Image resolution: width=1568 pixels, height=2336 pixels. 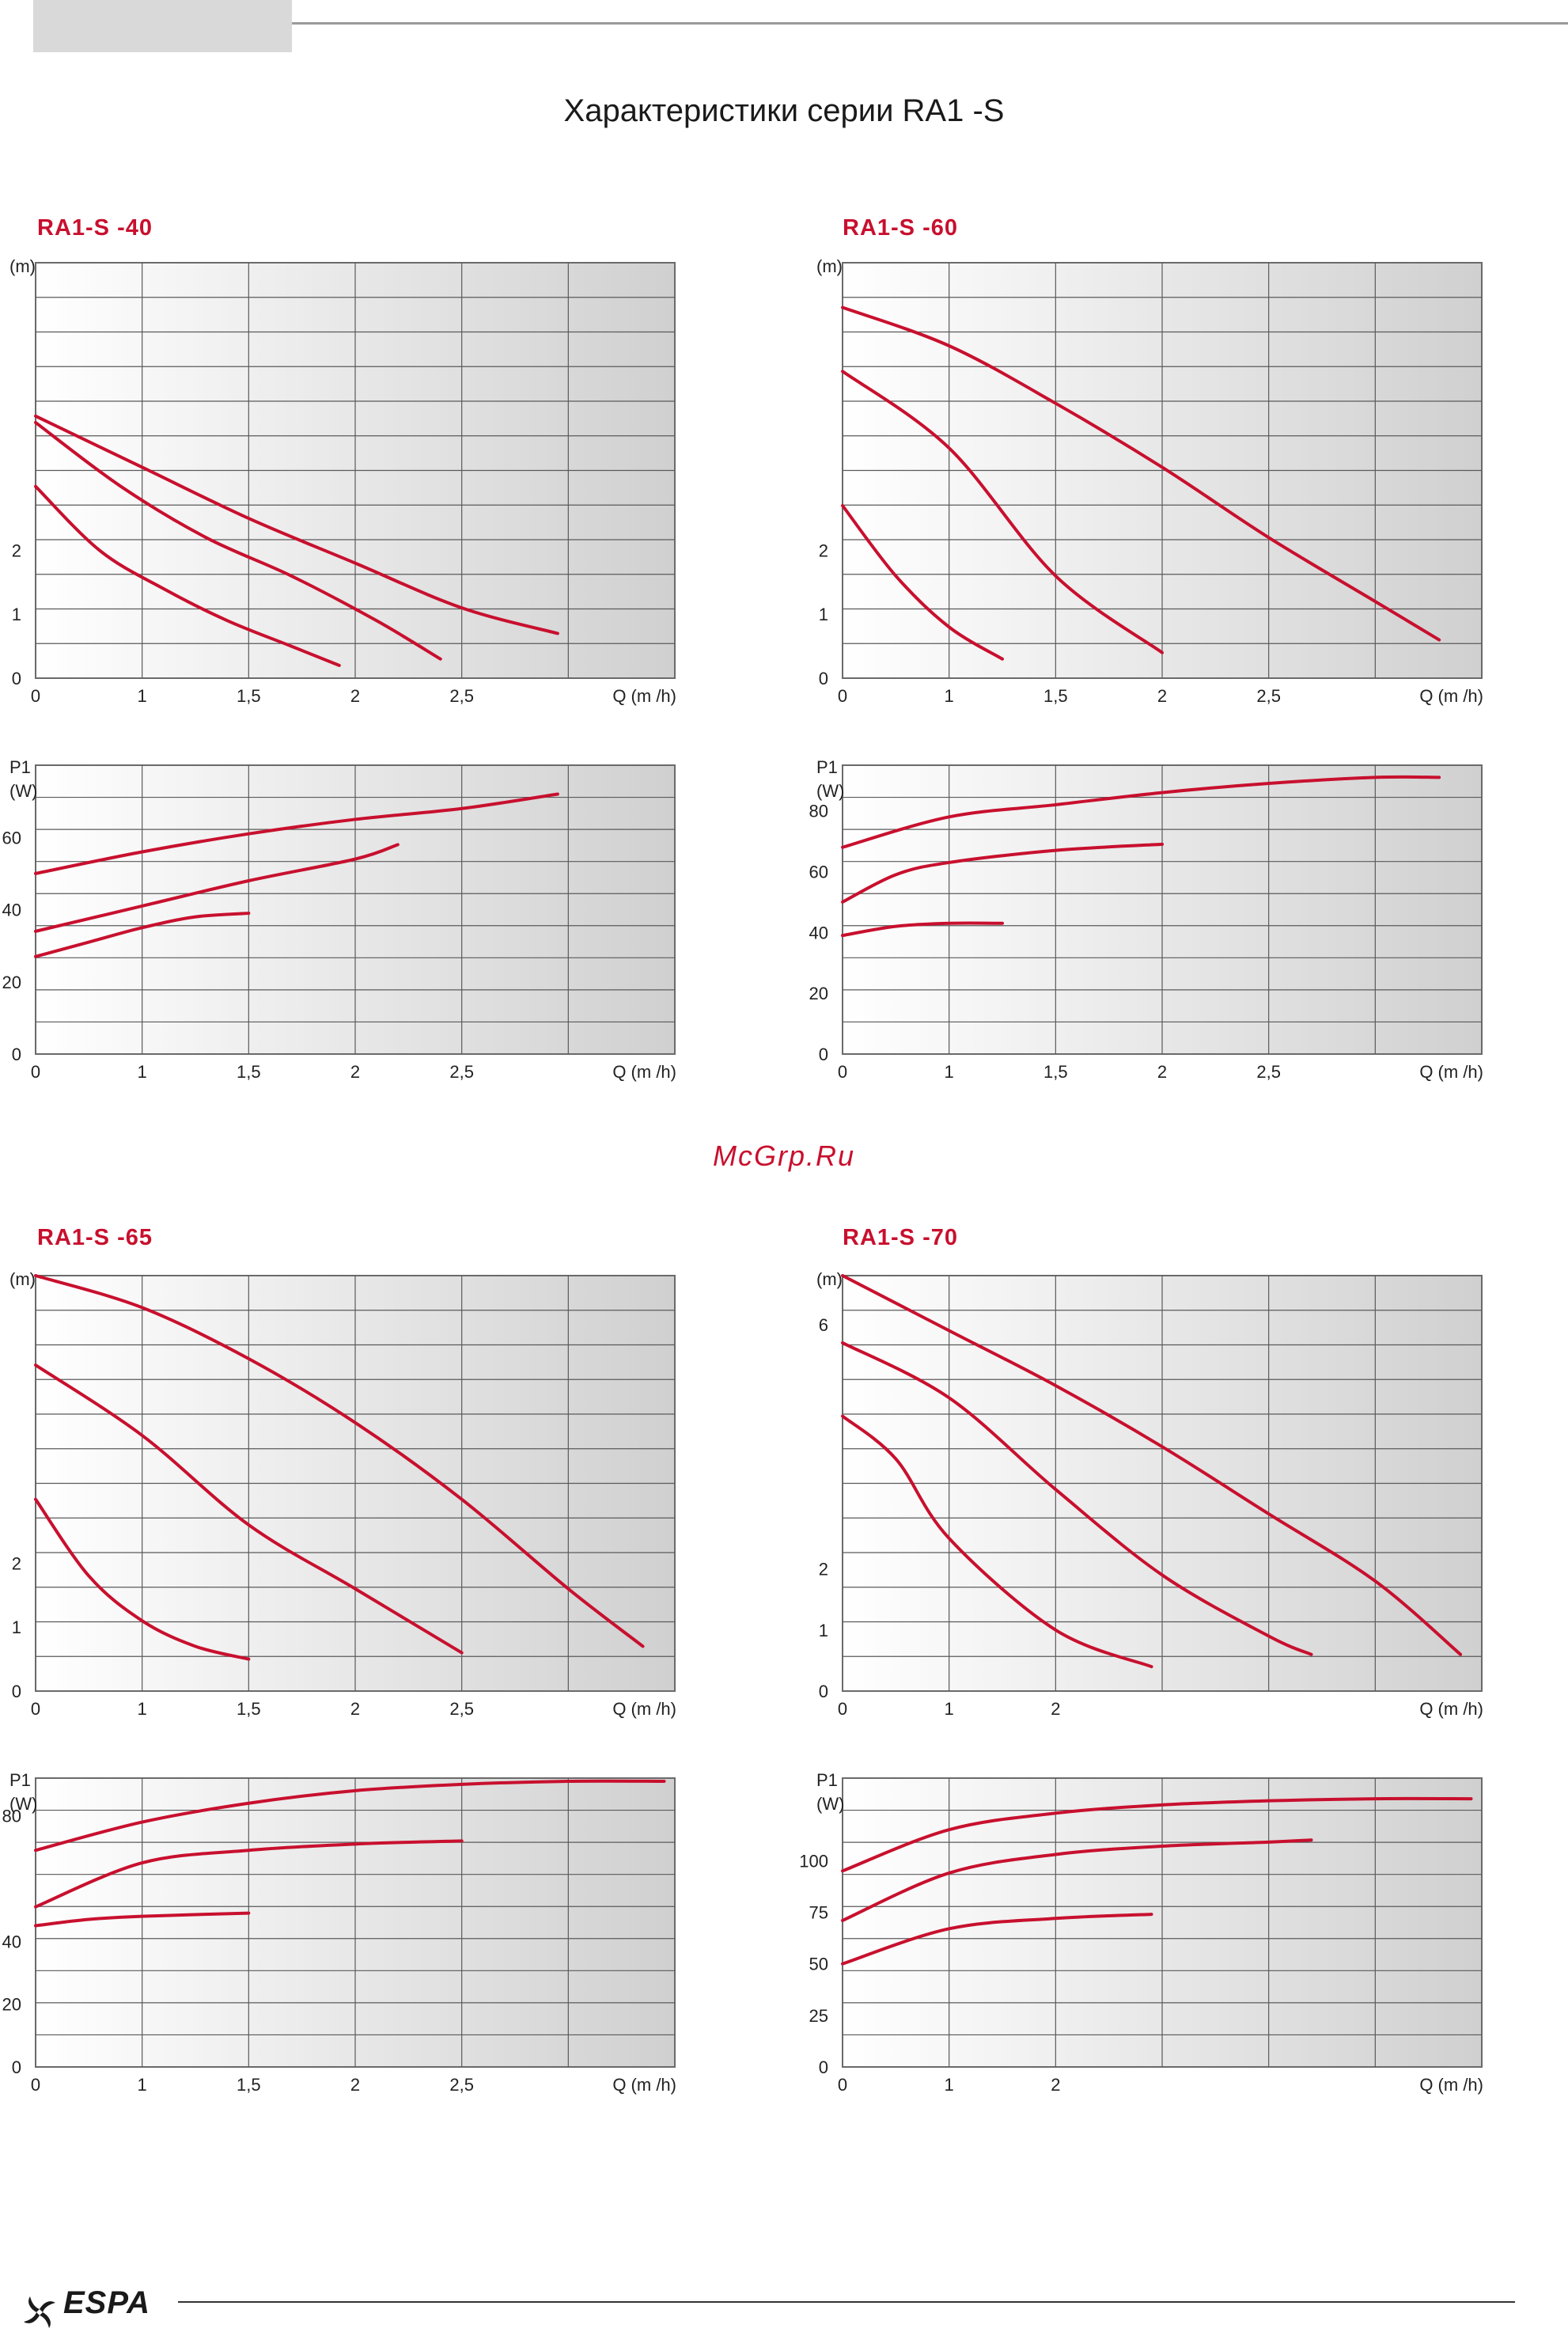 What do you see at coordinates (39, 2312) in the screenshot?
I see `espa-logo-icon` at bounding box center [39, 2312].